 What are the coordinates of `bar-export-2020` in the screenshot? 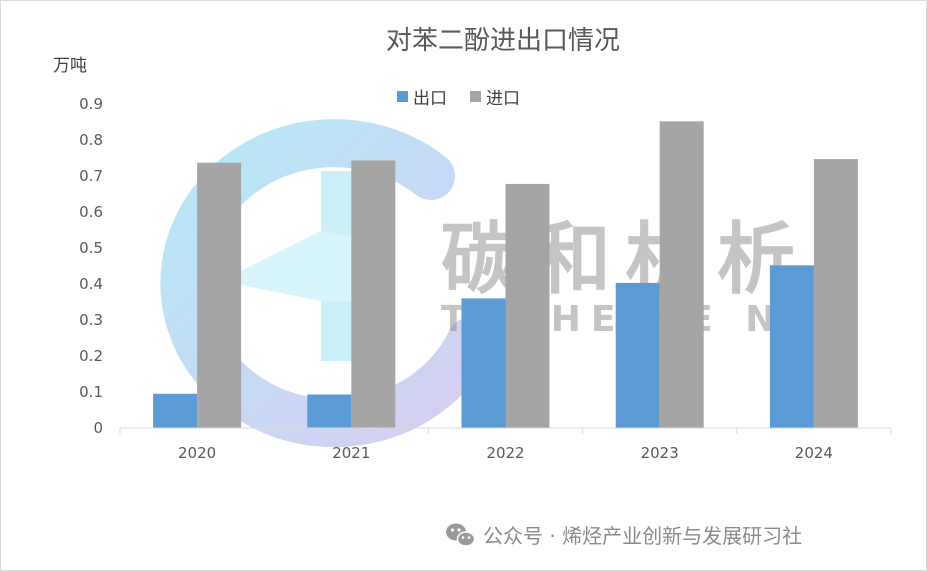 It's located at (175, 410).